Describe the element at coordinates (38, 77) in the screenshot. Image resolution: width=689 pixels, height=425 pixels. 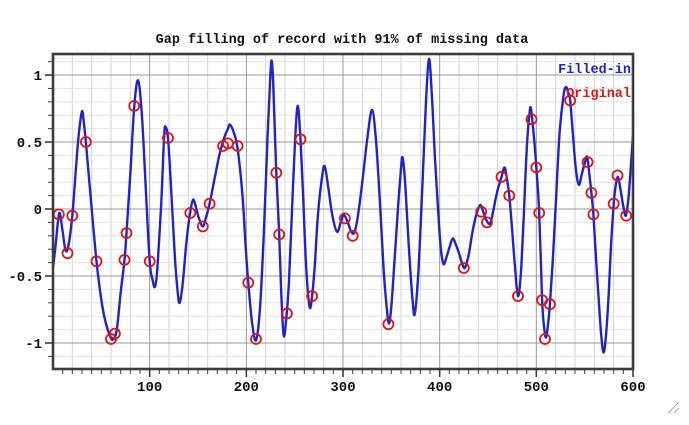
I see `y-tick-label: 1` at that location.